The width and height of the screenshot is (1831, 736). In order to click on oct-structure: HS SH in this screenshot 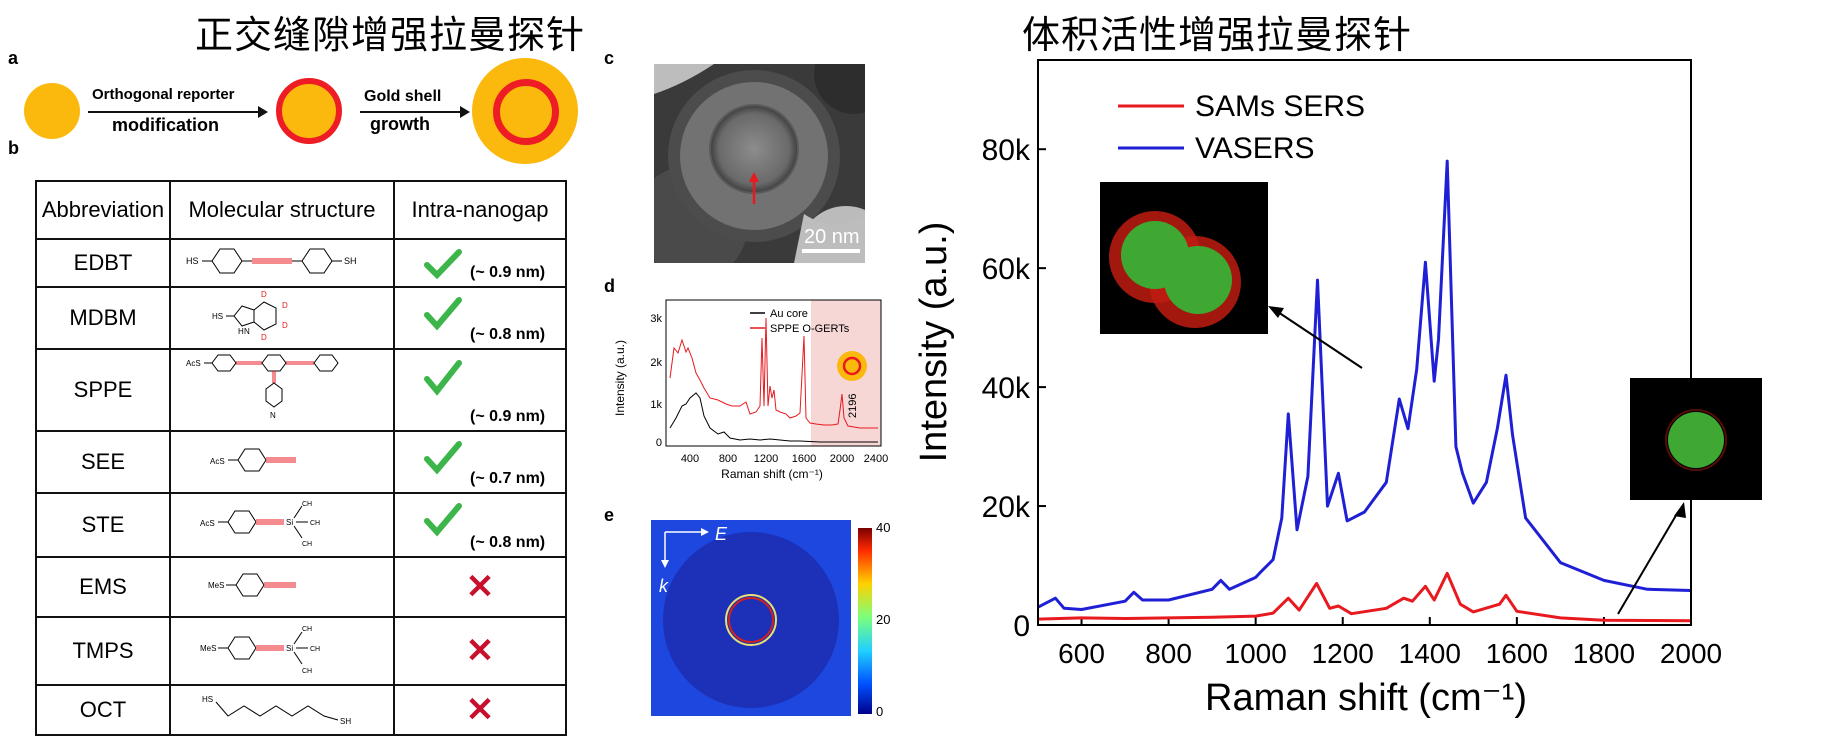, I will do `click(276, 710)`.